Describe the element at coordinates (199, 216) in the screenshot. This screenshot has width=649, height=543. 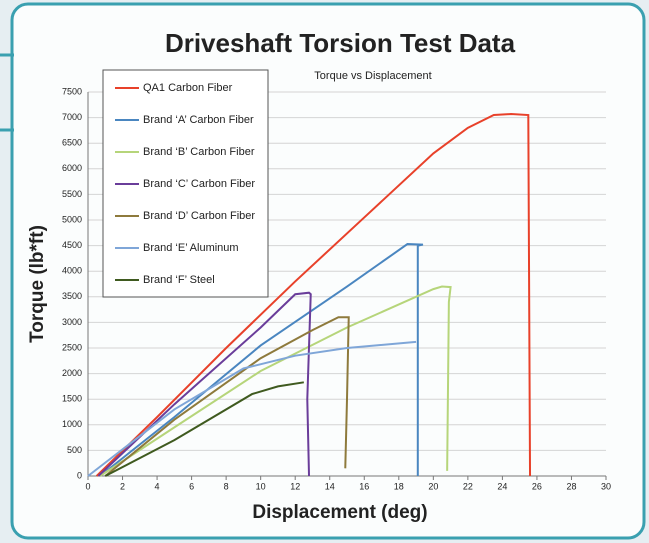
I see `legend-label: Brand ‘D’ Carbon Fiber` at that location.